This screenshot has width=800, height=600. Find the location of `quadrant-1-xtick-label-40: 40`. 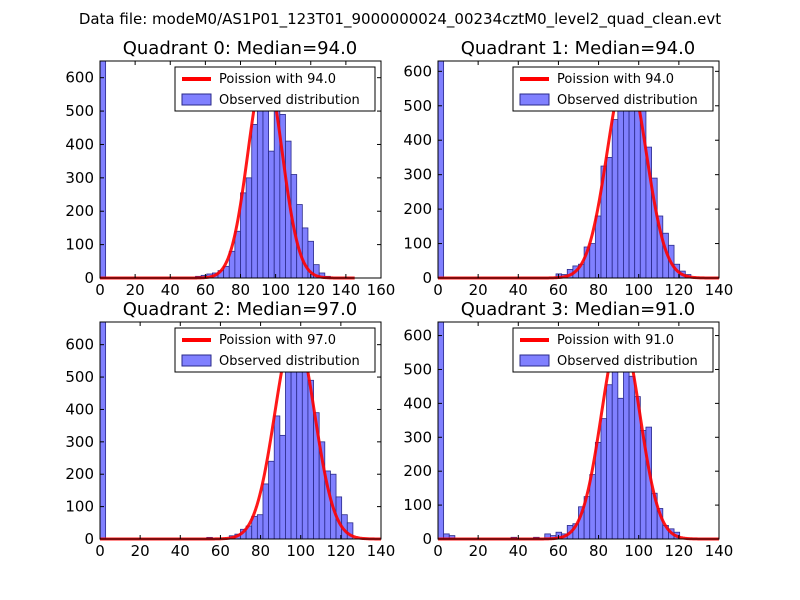

quadrant-1-xtick-label-40: 40 is located at coordinates (518, 290).